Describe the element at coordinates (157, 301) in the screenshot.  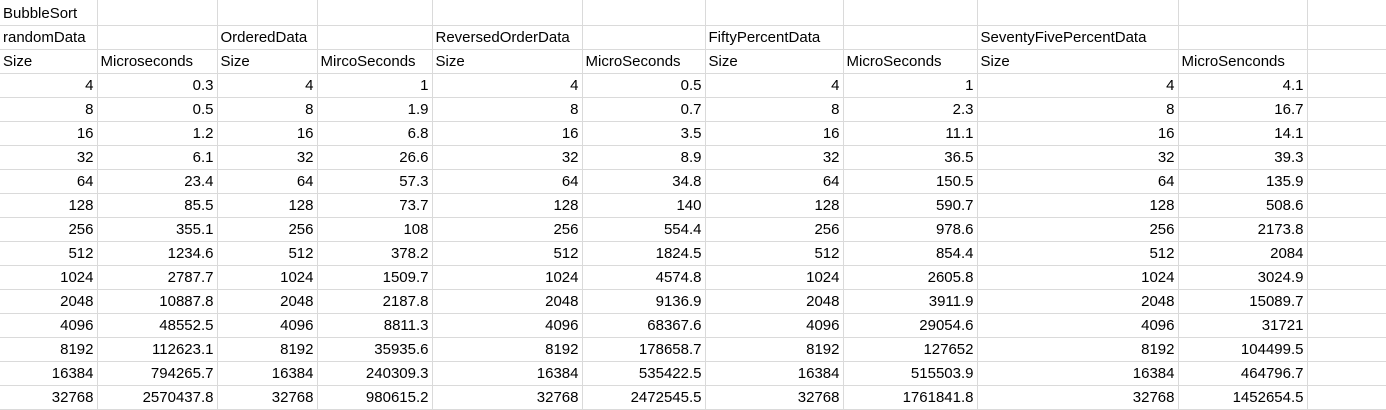
I see `cell-microseconds: 10887.8` at that location.